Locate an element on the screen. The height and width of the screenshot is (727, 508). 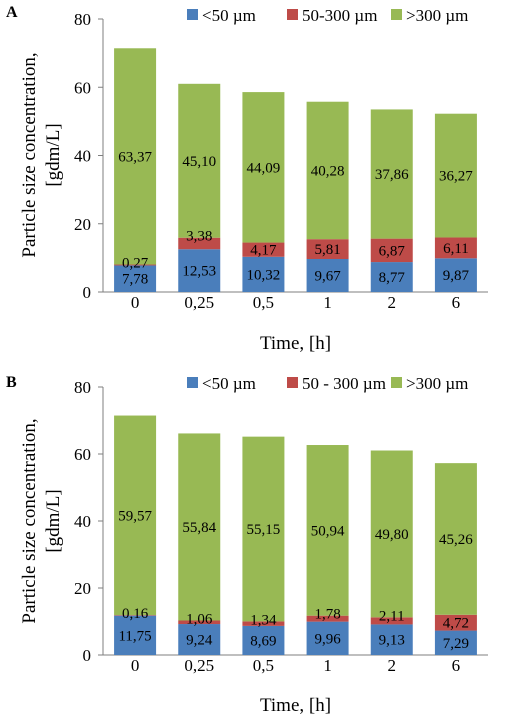
panel-letter: B is located at coordinates (11, 382).